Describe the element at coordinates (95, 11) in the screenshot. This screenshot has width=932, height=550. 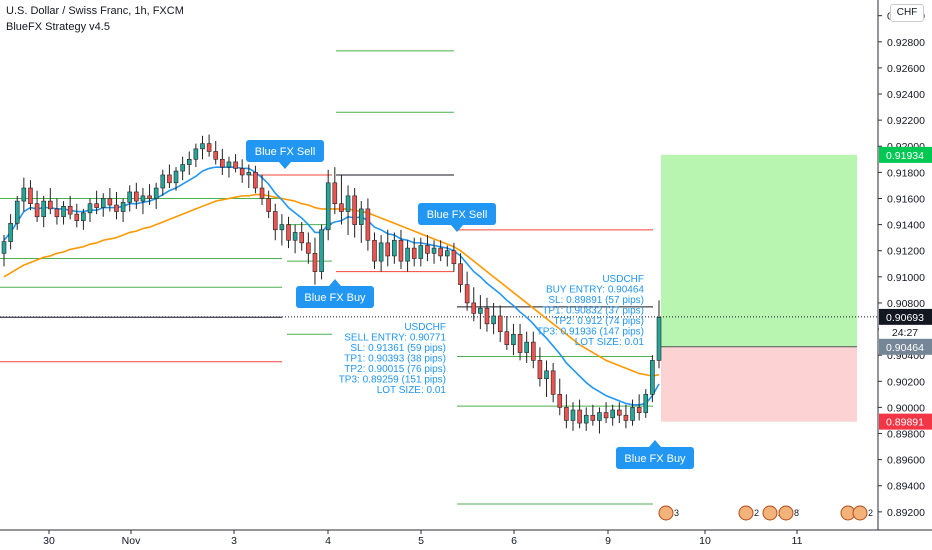
I see `symbol-title: U.S. Dollar / Swiss Franc, 1h, FXCM` at that location.